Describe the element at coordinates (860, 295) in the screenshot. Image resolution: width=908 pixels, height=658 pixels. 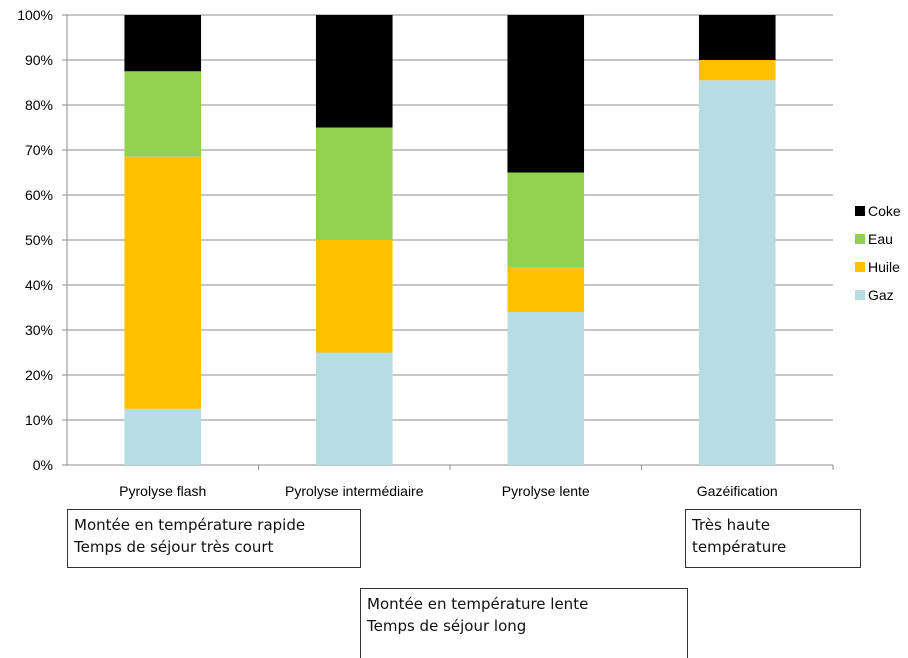
I see `legend-swatch-gaz` at that location.